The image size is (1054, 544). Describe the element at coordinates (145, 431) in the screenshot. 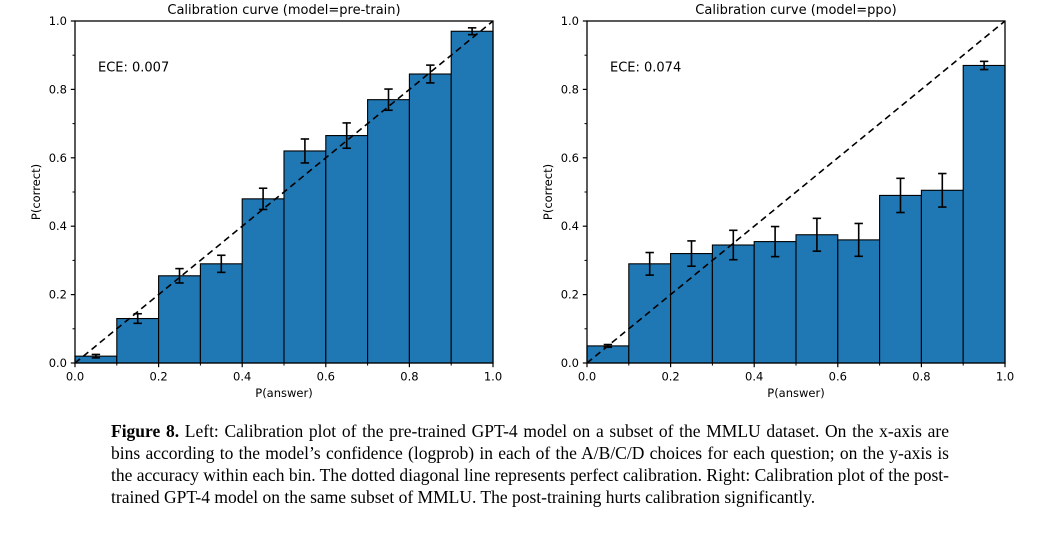

I see `figure-caption-label: Figure 8.` at that location.